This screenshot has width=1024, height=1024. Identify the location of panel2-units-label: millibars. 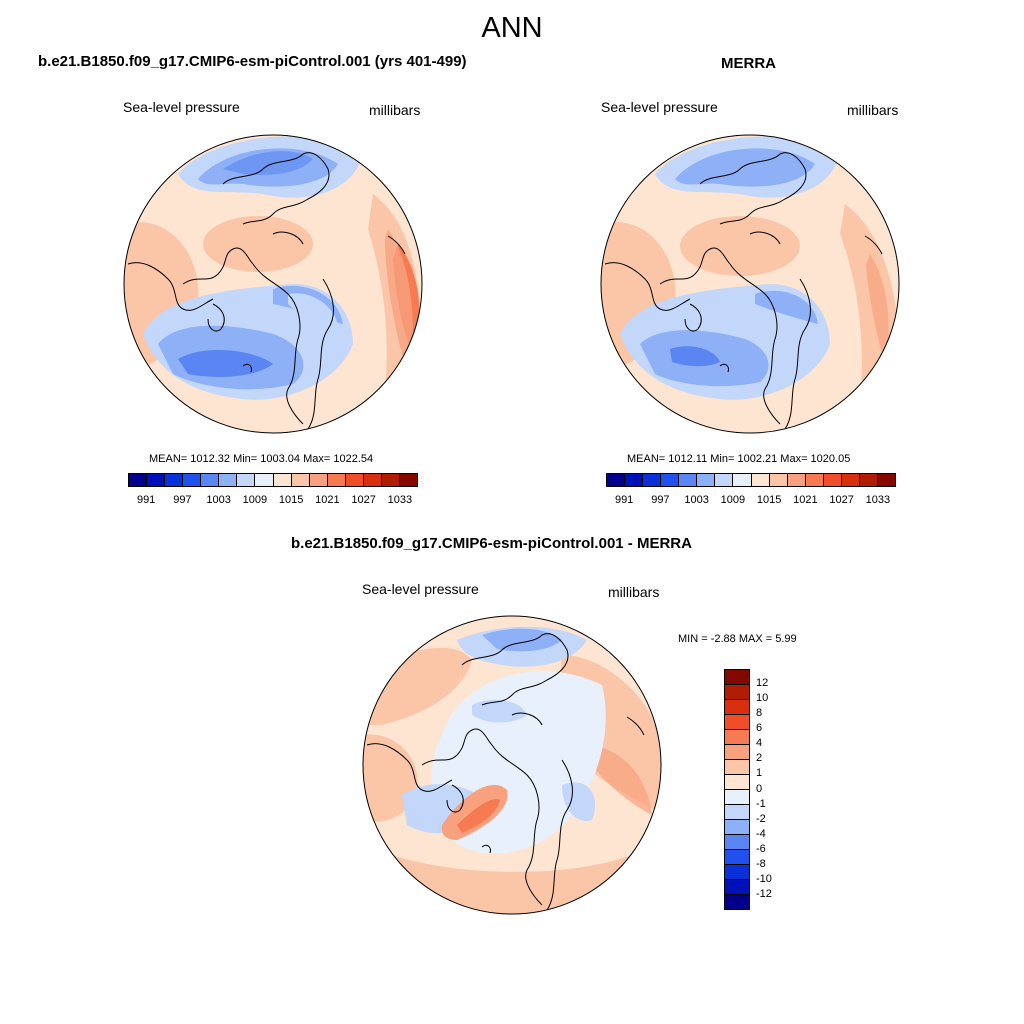
(873, 110).